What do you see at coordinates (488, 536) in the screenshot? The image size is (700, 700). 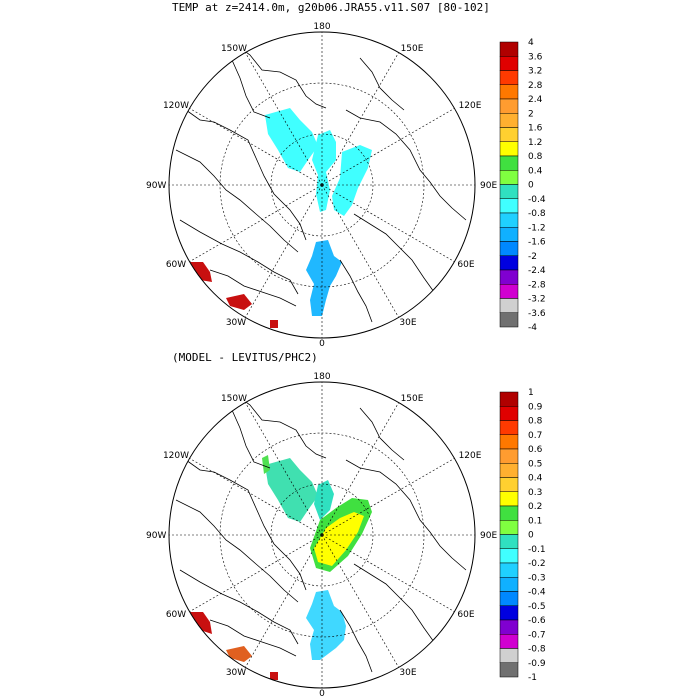 I see `bottom-lon-label-90e: 90E` at bounding box center [488, 536].